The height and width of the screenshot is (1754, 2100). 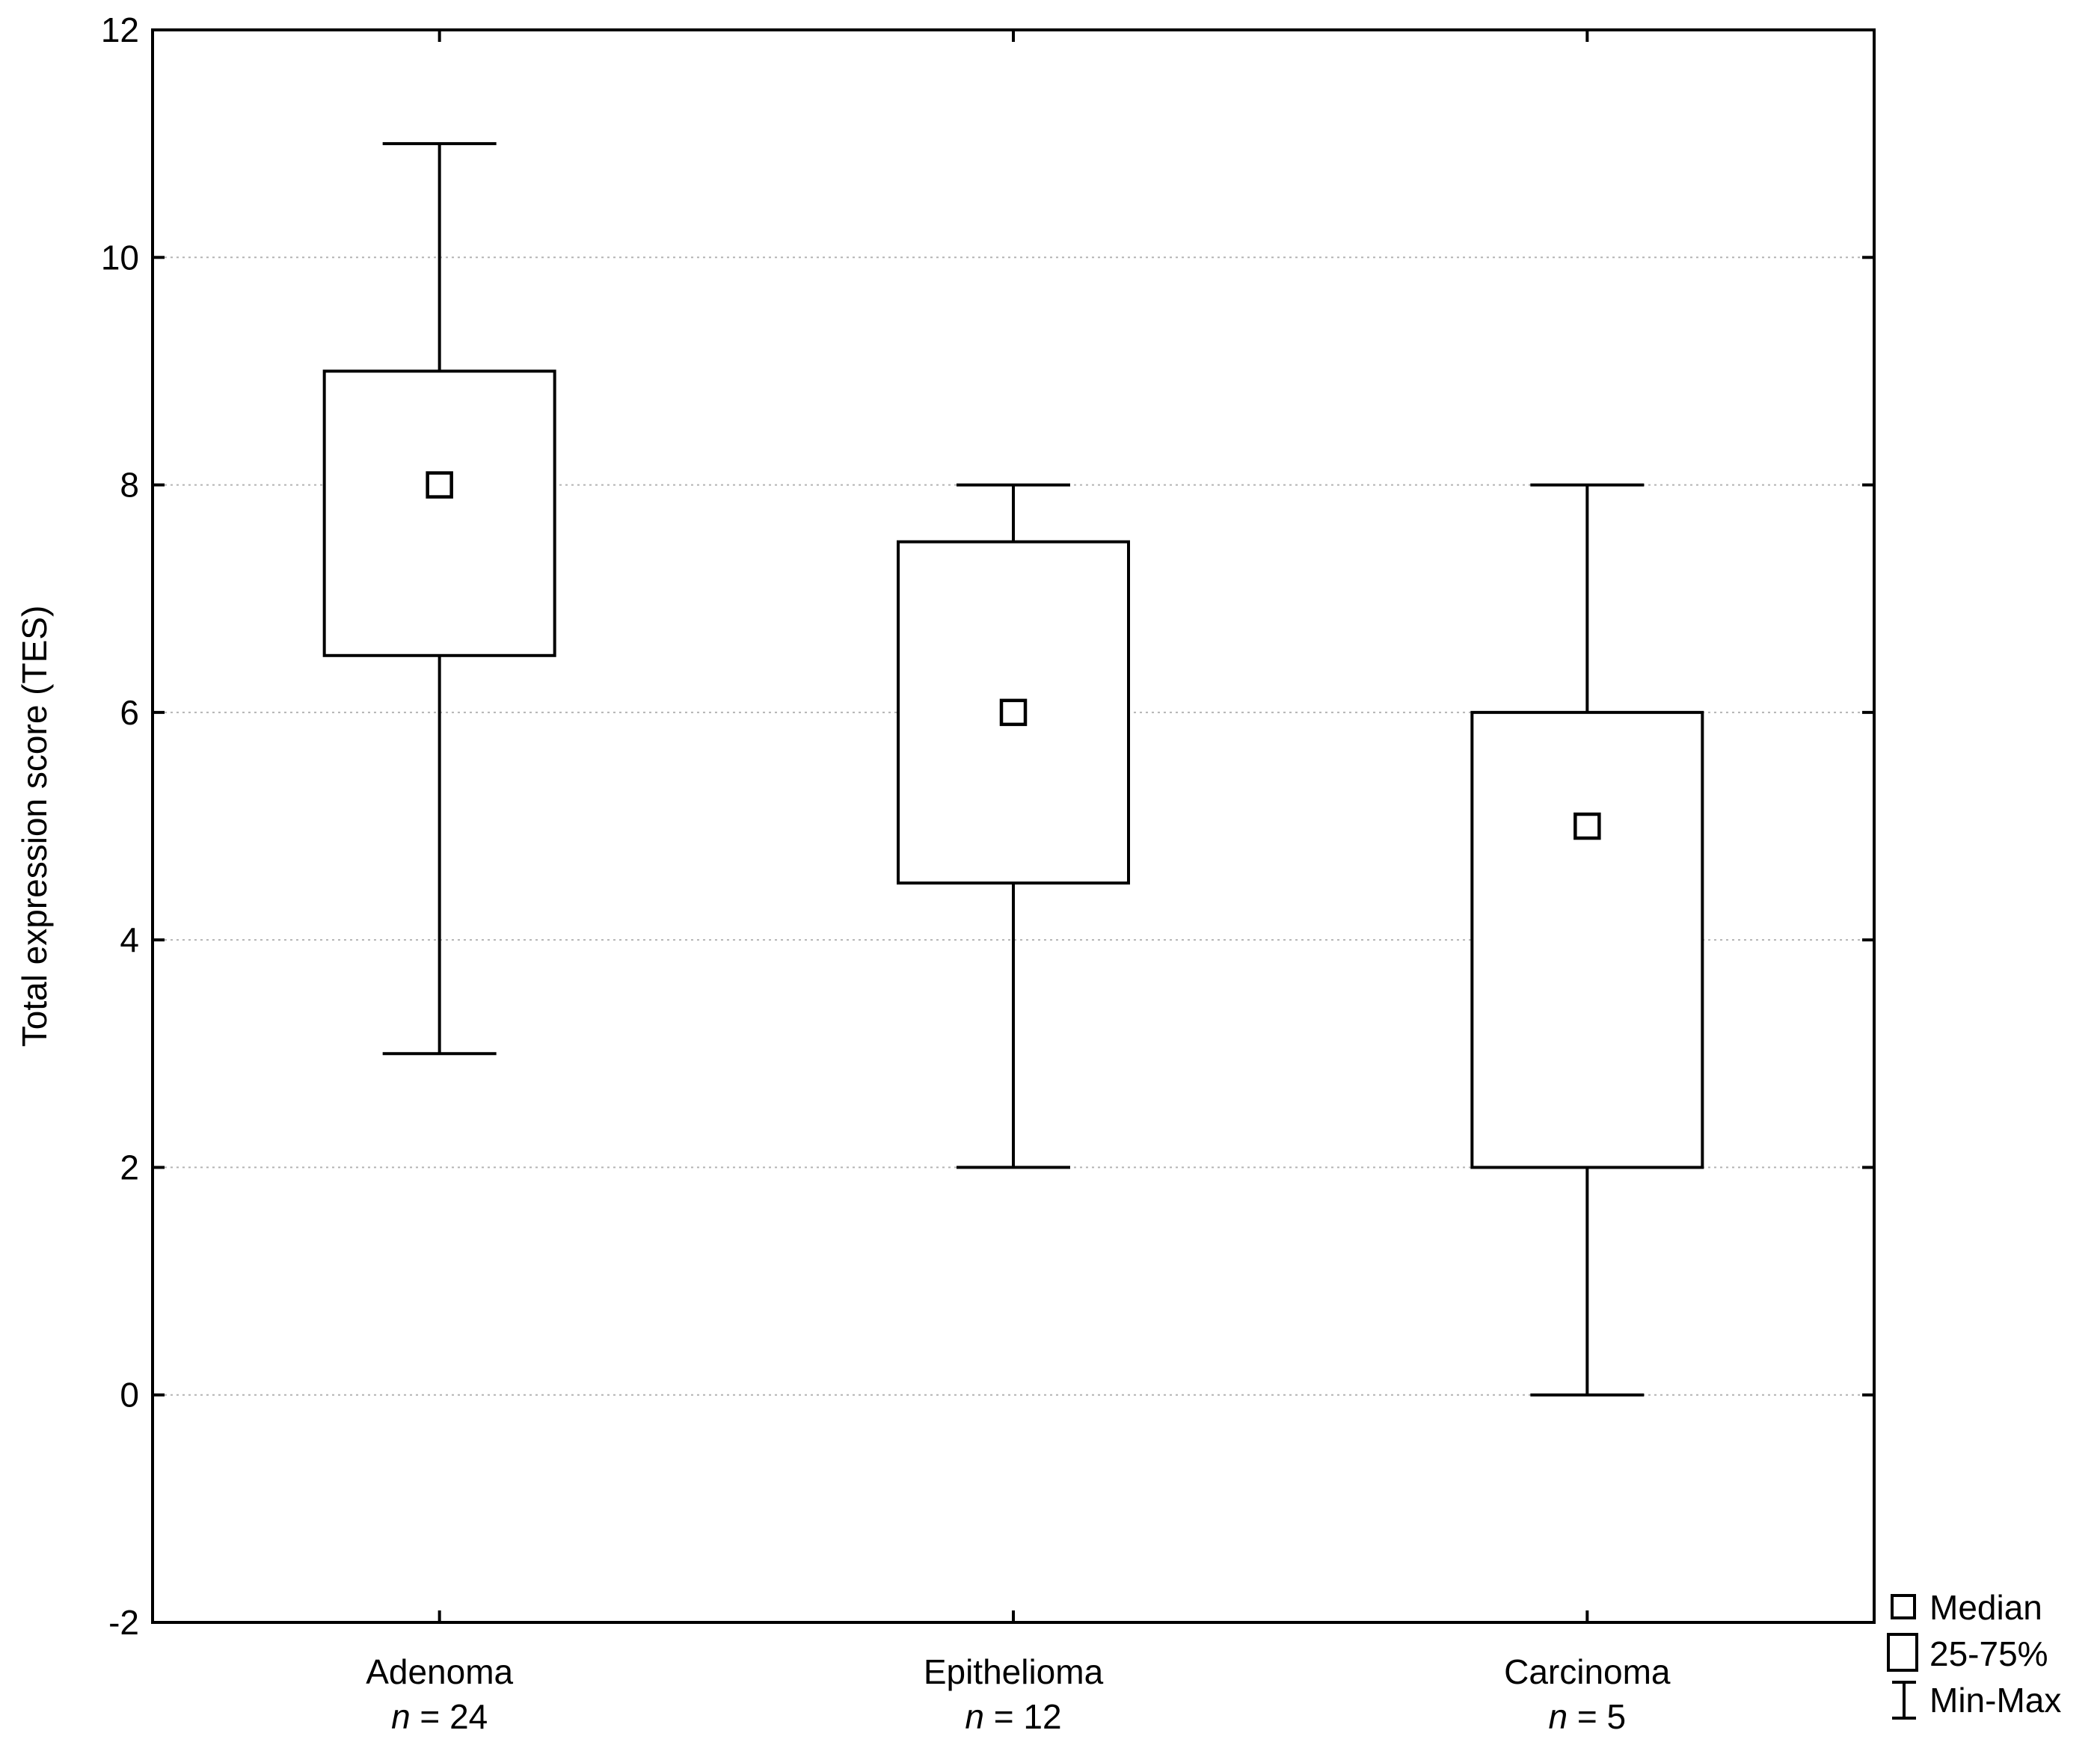 I want to click on y-tick-label: 12, so click(x=120, y=29).